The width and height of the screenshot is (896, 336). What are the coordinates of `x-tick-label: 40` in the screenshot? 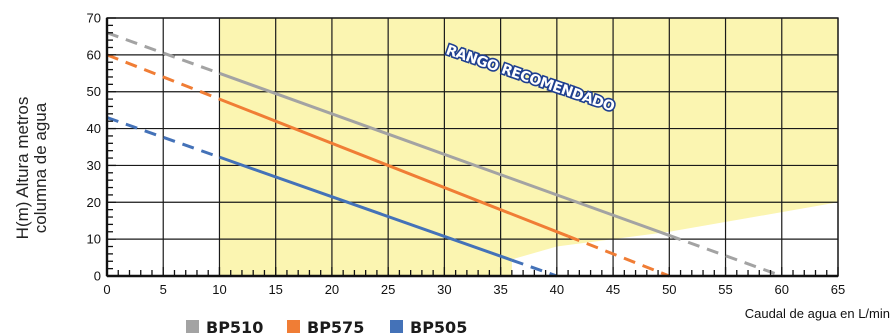 It's located at (557, 289).